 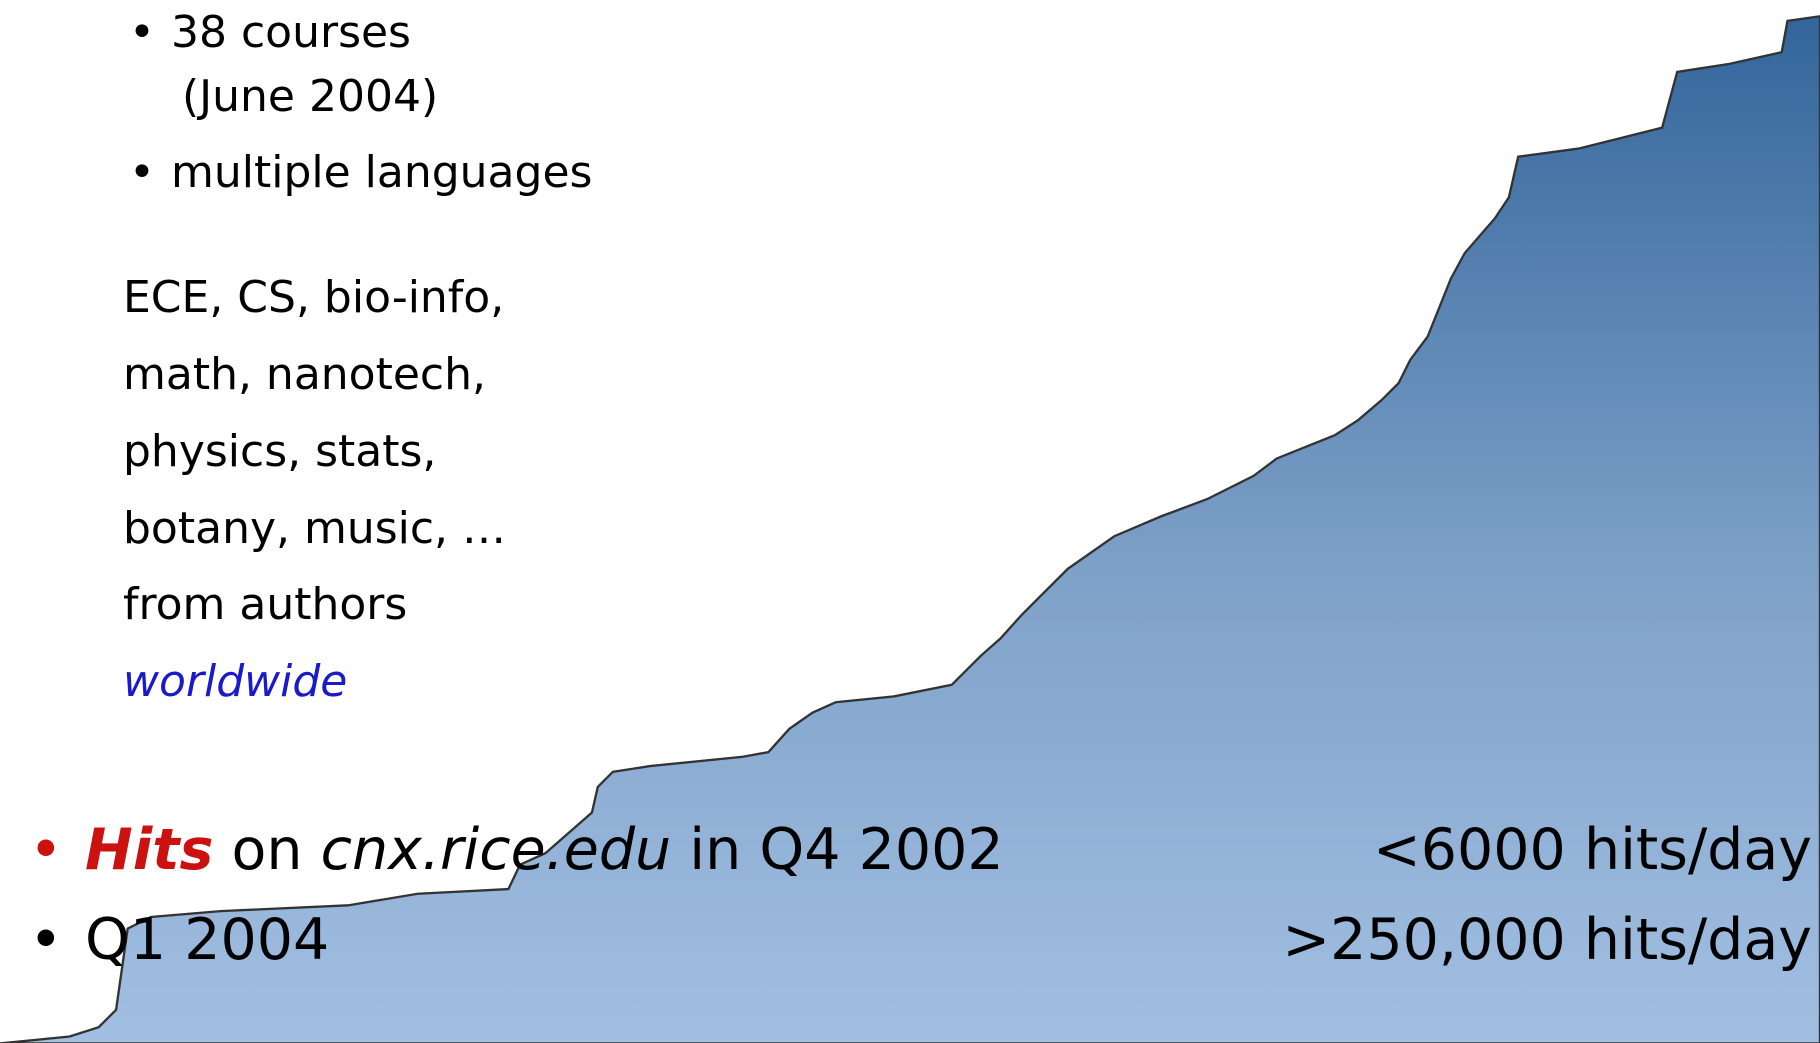 I want to click on stat-text: Q1 2004, so click(x=207, y=940).